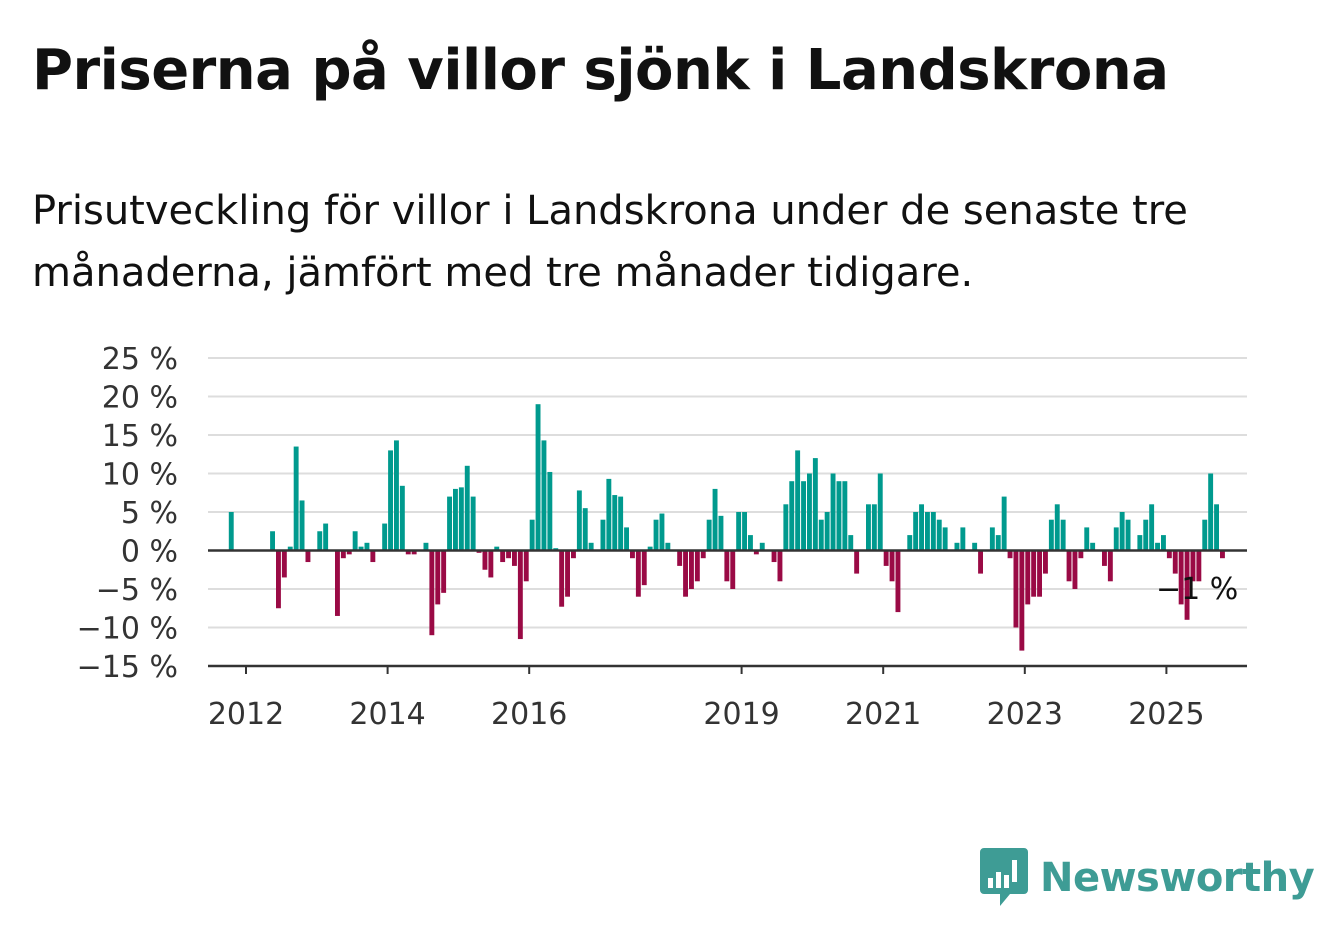 The image size is (1322, 939). What do you see at coordinates (1166, 713) in the screenshot?
I see `x-tick-label: 2025` at bounding box center [1166, 713].